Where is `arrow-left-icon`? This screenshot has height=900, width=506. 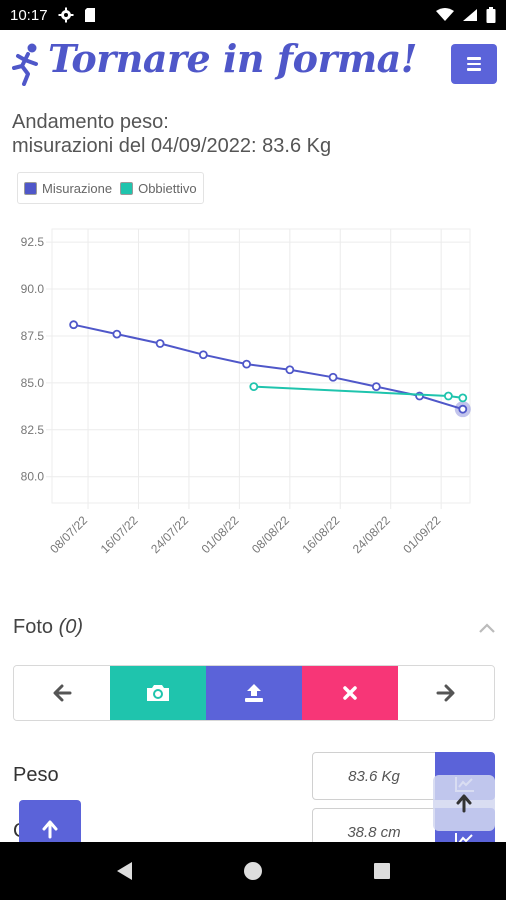 arrow-left-icon is located at coordinates (62, 693).